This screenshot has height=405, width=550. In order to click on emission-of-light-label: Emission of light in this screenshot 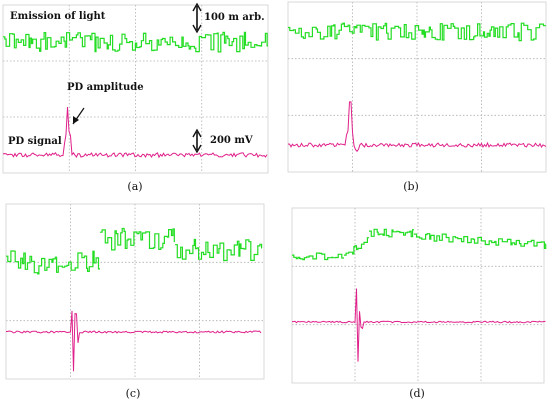, I will do `click(58, 16)`.